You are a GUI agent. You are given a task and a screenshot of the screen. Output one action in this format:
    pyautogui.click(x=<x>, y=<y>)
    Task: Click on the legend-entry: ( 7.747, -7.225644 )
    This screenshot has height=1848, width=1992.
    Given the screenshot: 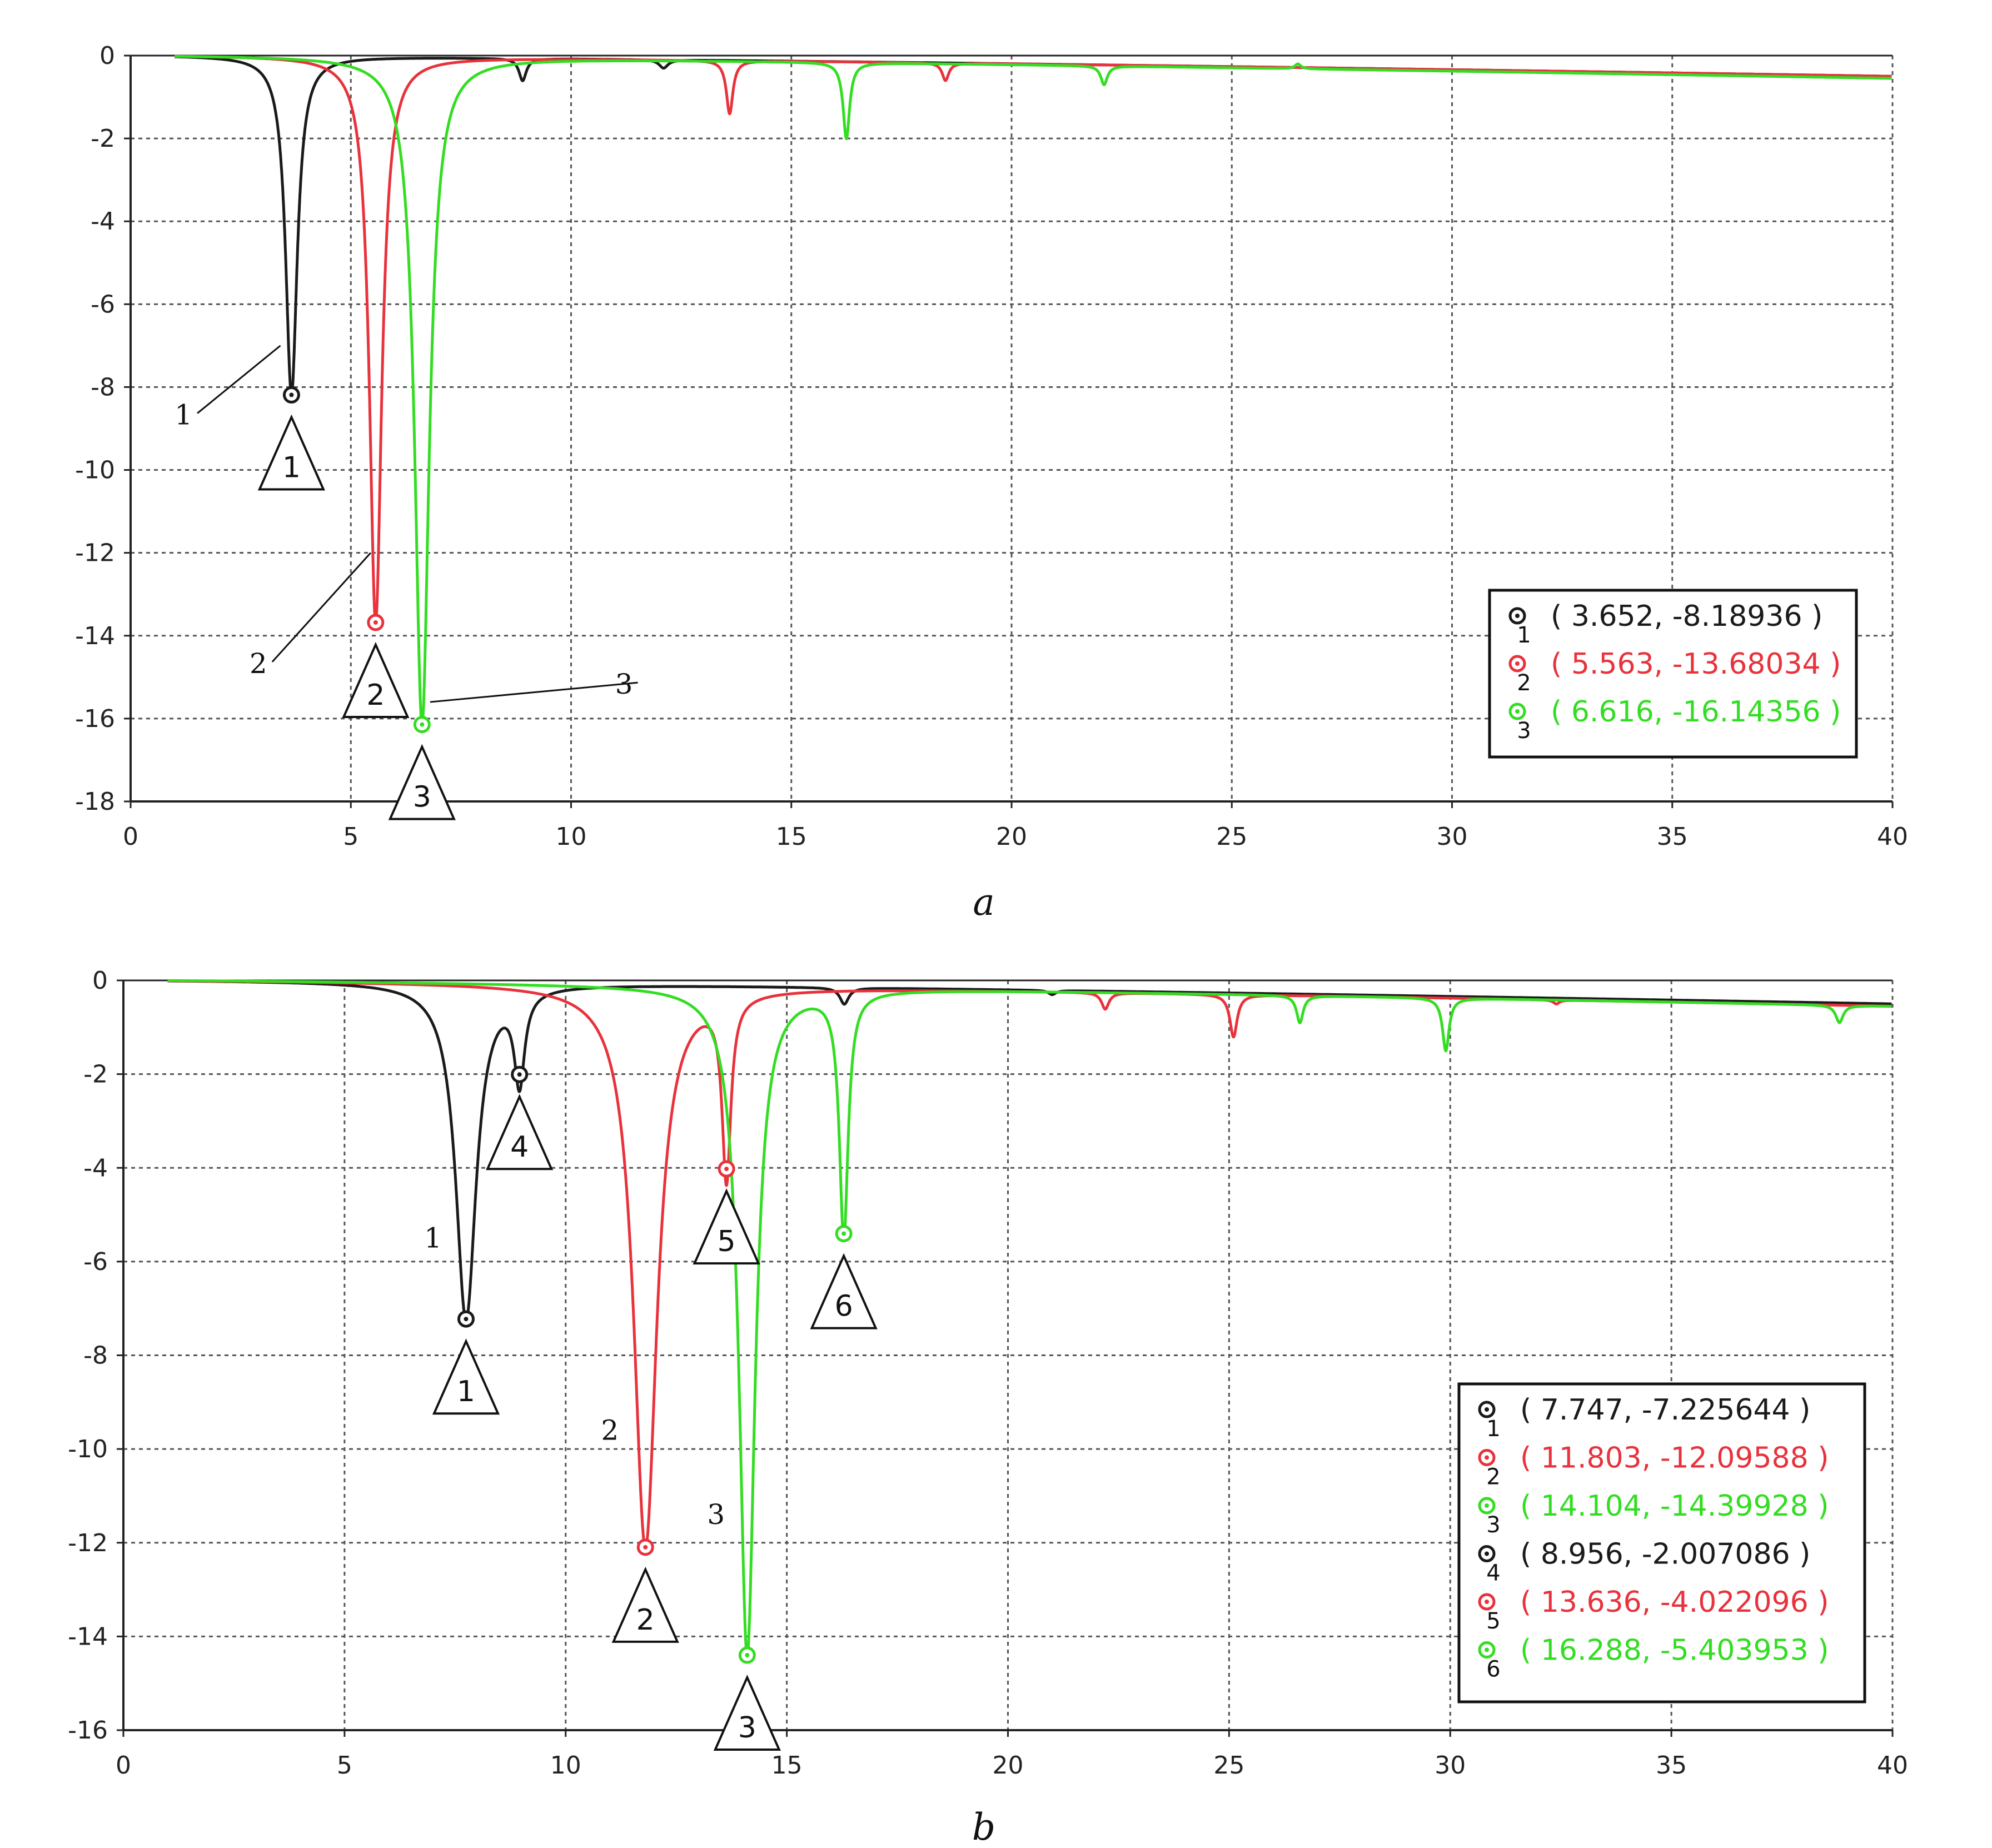 What is the action you would take?
    pyautogui.click(x=1665, y=1410)
    